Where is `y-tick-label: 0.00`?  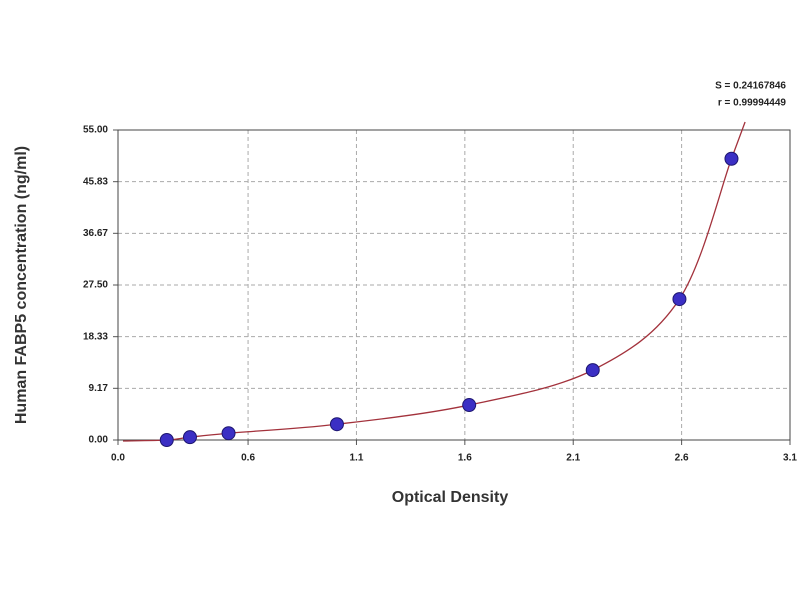
y-tick-label: 0.00 is located at coordinates (99, 440).